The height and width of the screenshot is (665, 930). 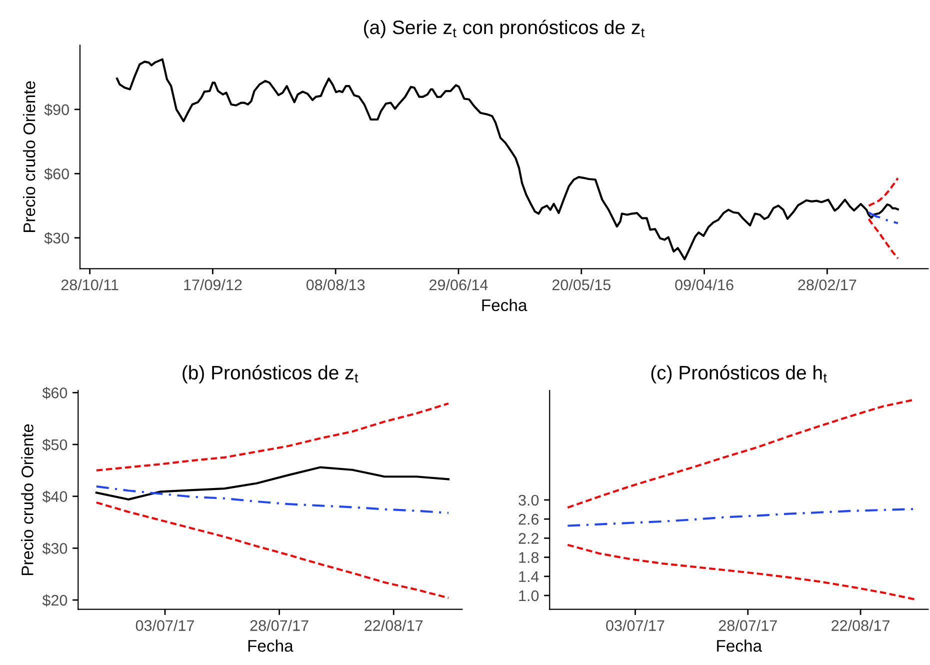 What do you see at coordinates (827, 284) in the screenshot?
I see `x-tick-label: 28/02/17` at bounding box center [827, 284].